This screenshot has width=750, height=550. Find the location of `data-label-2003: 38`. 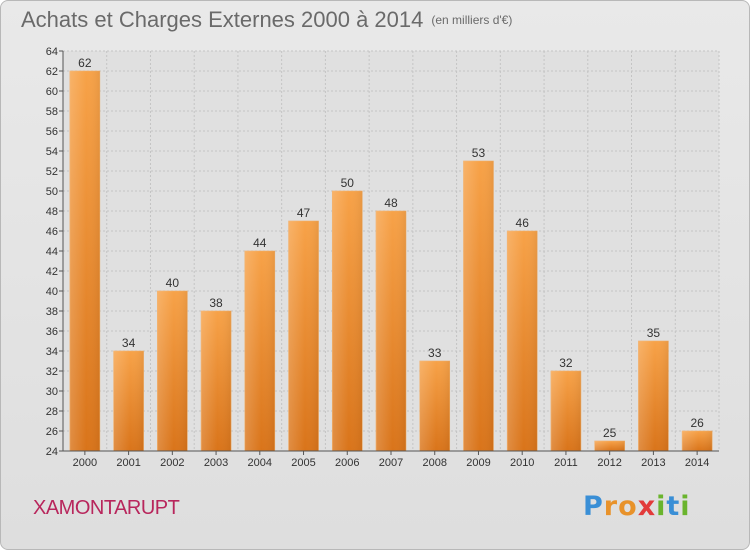

data-label-2003: 38 is located at coordinates (216, 303).